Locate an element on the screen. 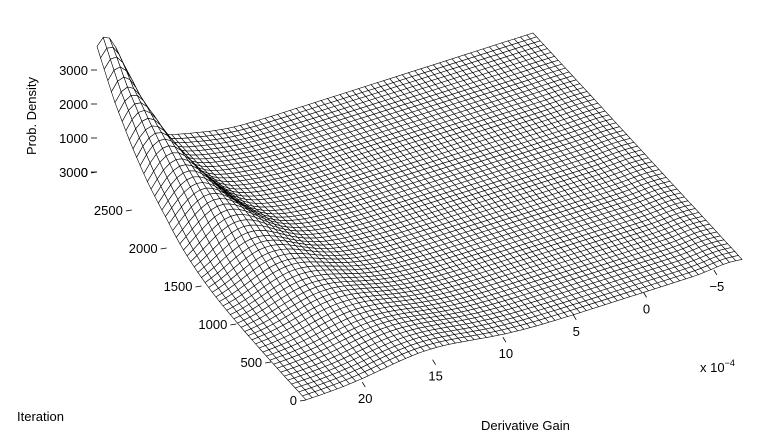 This screenshot has width=764, height=440. y-axis-label: Iteration is located at coordinates (40, 416).